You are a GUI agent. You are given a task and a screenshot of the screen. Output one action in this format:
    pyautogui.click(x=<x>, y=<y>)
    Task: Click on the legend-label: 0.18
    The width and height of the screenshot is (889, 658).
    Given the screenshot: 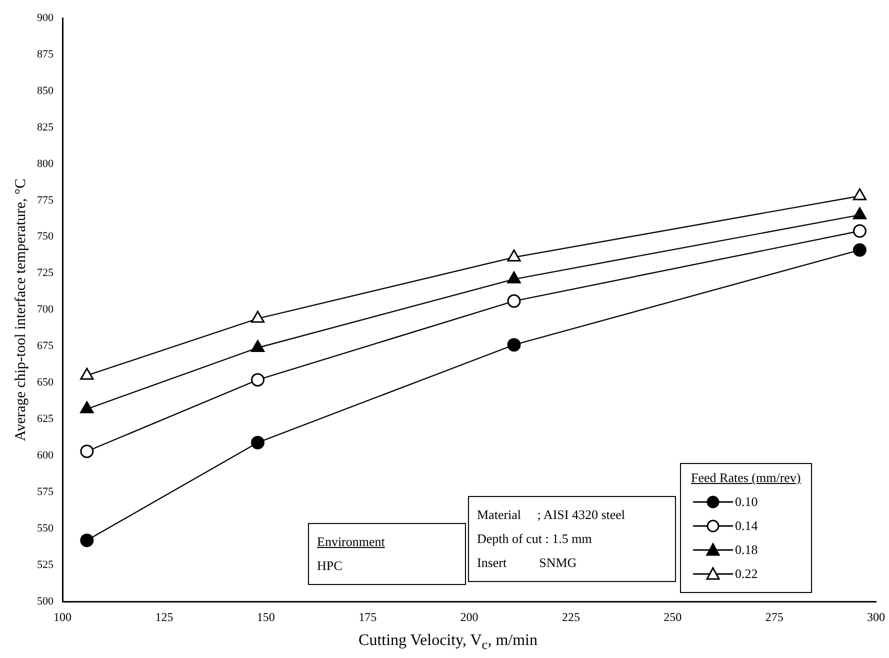 What is the action you would take?
    pyautogui.click(x=746, y=550)
    